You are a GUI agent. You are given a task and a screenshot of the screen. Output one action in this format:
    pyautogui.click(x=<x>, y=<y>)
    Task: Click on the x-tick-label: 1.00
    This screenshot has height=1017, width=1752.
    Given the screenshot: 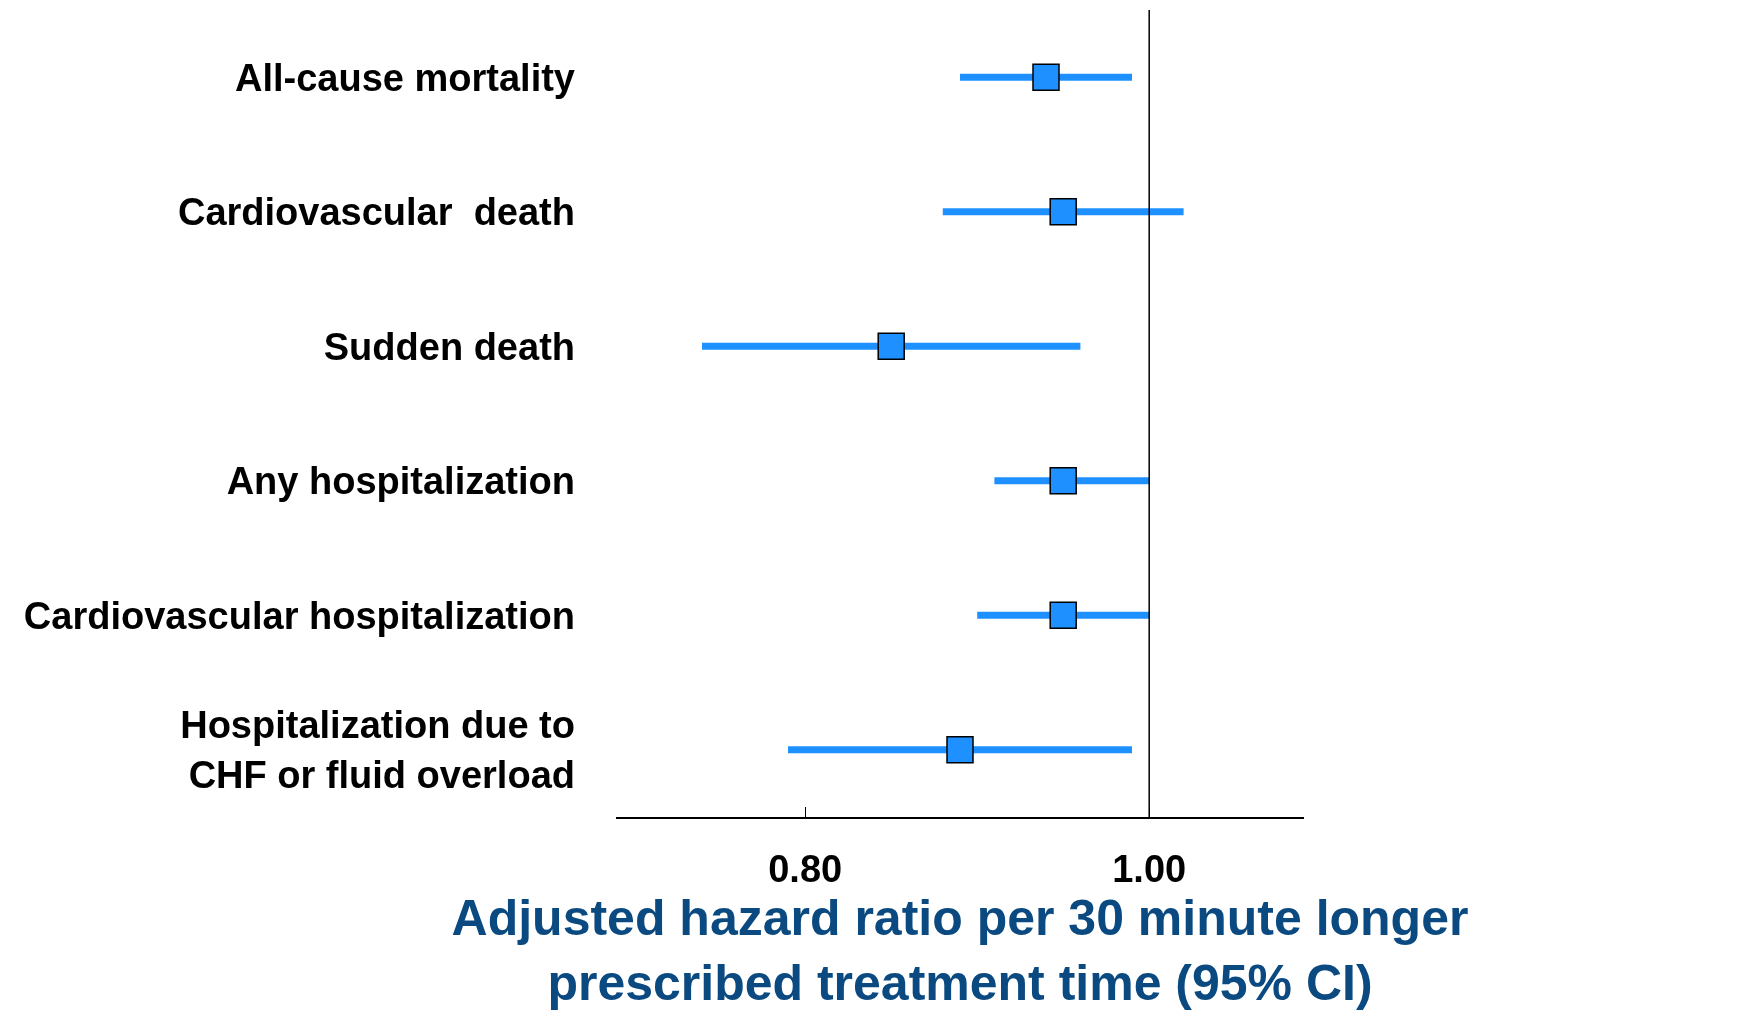 What is the action you would take?
    pyautogui.click(x=1149, y=869)
    